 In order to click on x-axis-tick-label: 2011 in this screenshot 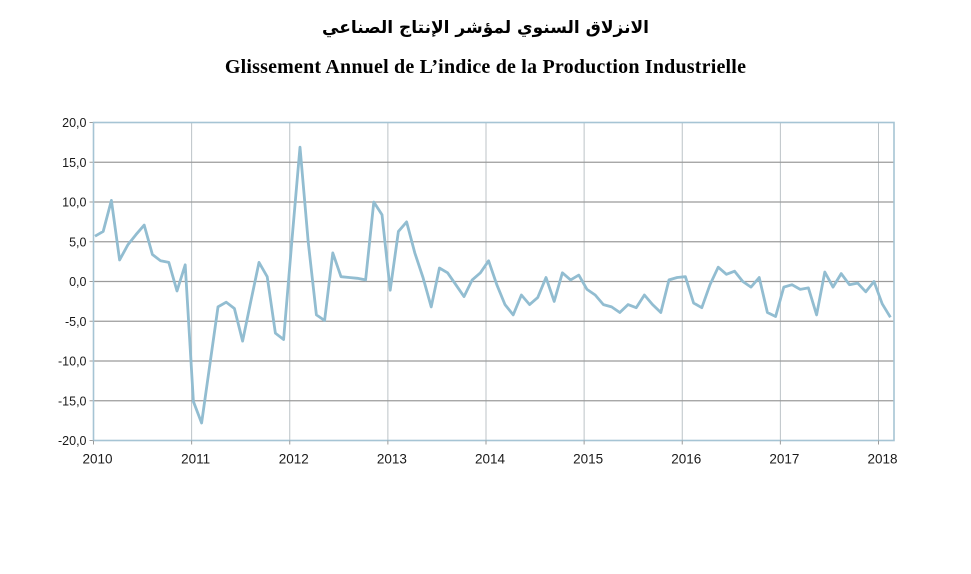, I will do `click(195, 459)`.